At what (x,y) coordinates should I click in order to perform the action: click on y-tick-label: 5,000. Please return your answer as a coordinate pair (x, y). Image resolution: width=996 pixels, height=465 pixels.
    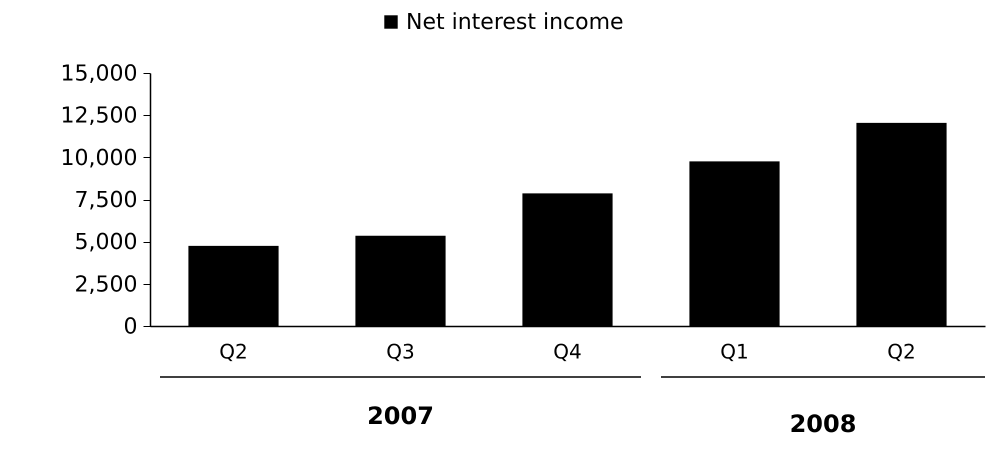
    Looking at the image, I should click on (106, 243).